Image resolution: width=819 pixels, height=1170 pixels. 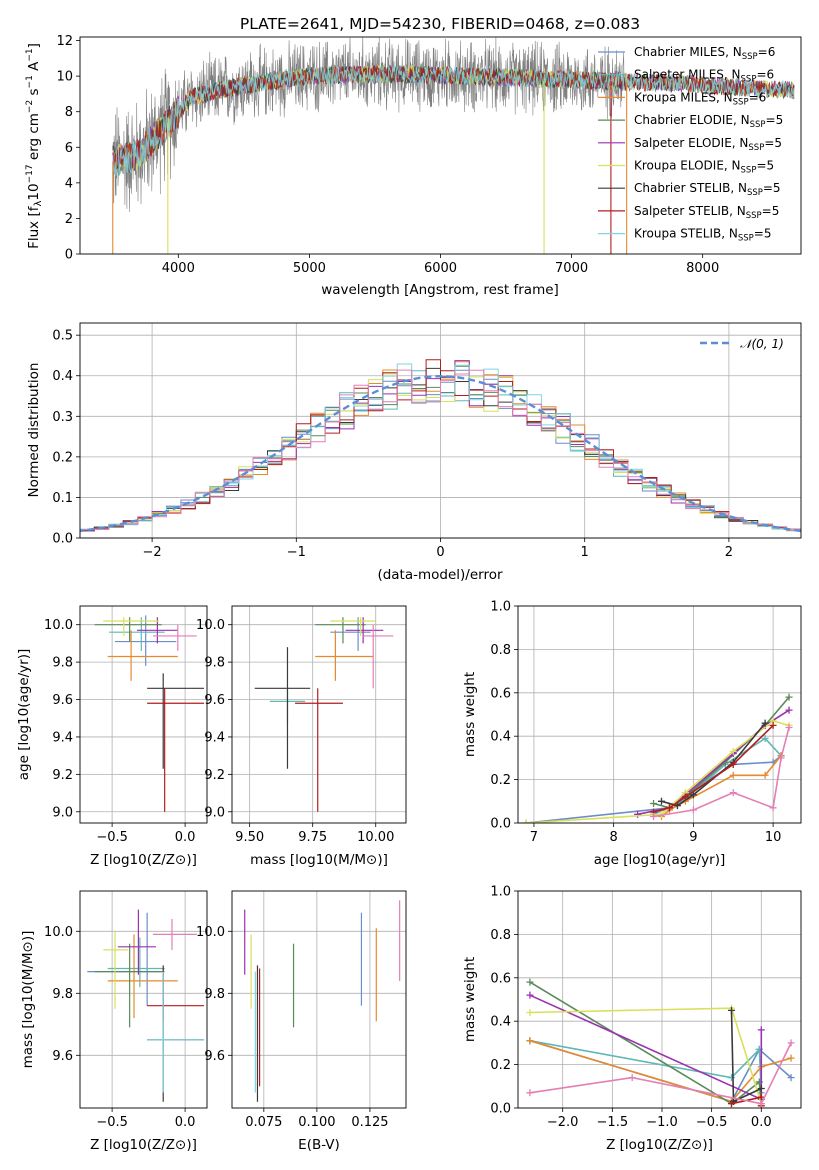 I want to click on residuals-xlabel: (data-model)/error, so click(x=440, y=575).